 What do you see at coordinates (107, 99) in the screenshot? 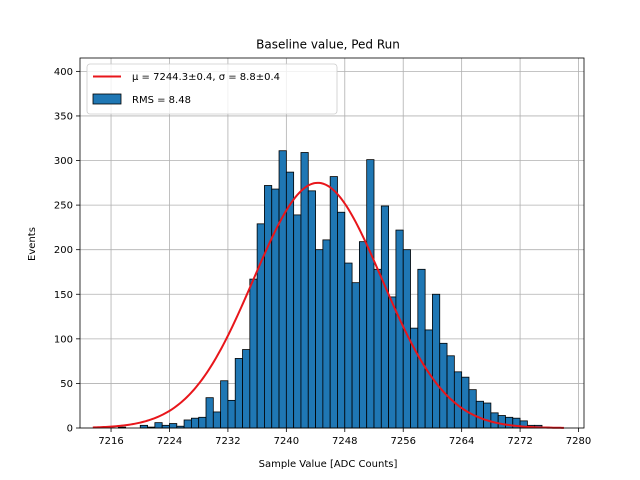
I see `legend-histogram-swatch` at bounding box center [107, 99].